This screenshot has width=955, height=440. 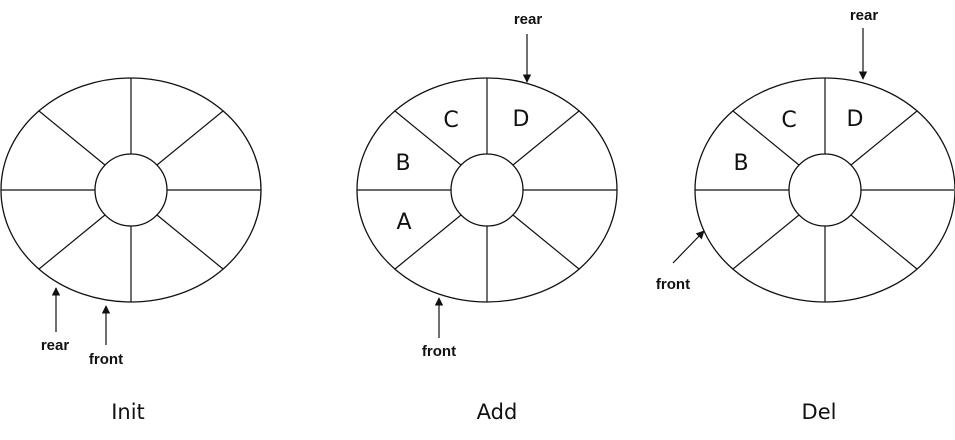 I want to click on cell-label: A, so click(x=403, y=222).